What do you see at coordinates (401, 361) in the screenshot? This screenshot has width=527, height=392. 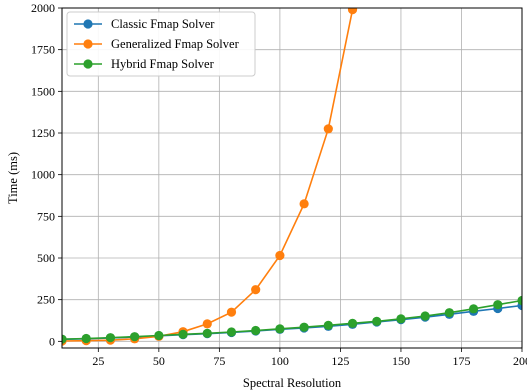 I see `x-tick-label: 150` at bounding box center [401, 361].